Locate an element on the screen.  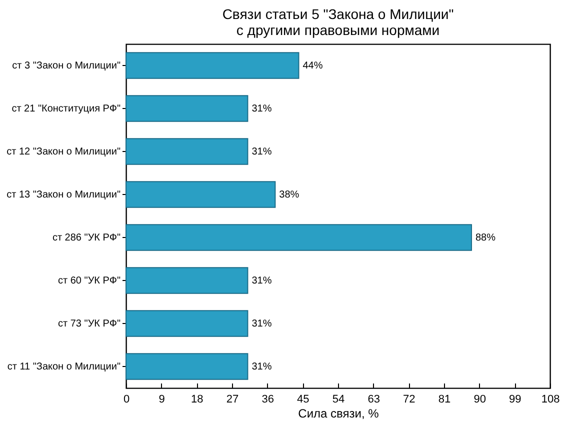
x-tick-label: 27 is located at coordinates (232, 400).